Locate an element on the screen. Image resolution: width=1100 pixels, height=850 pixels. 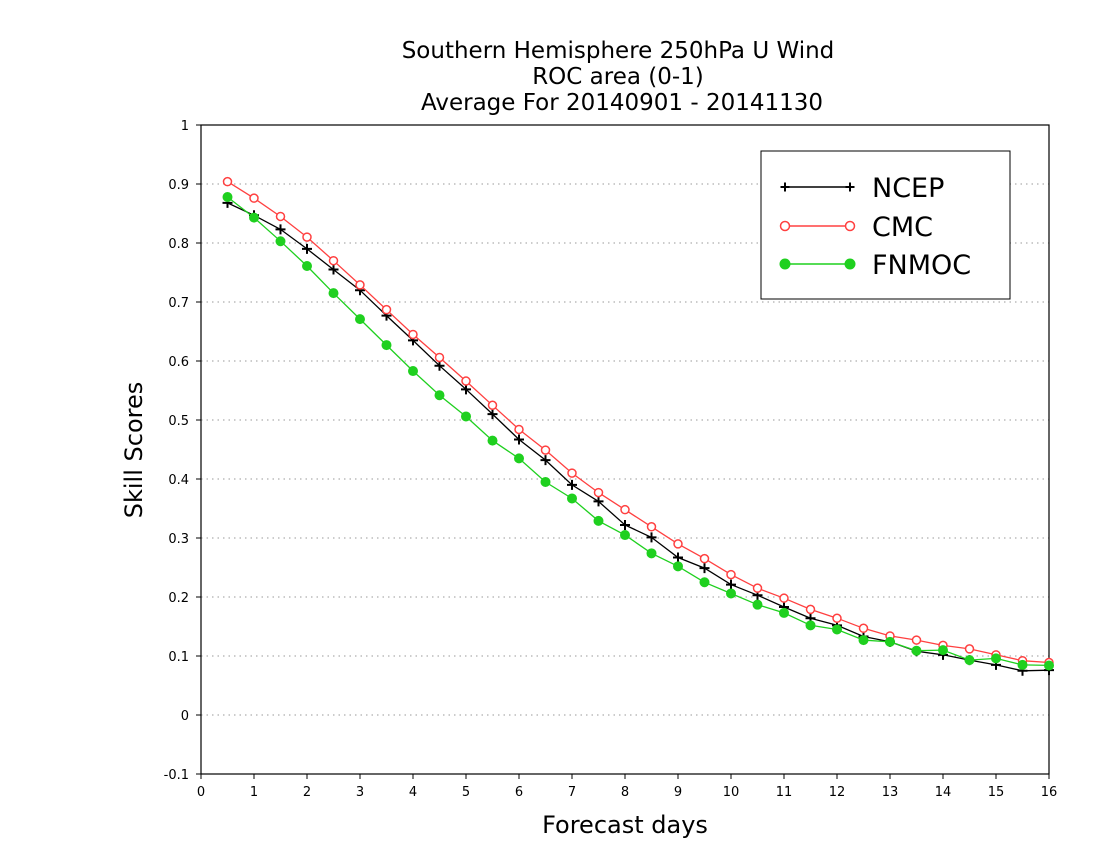
title-line-2: ROC area (0-1) is located at coordinates (618, 77).